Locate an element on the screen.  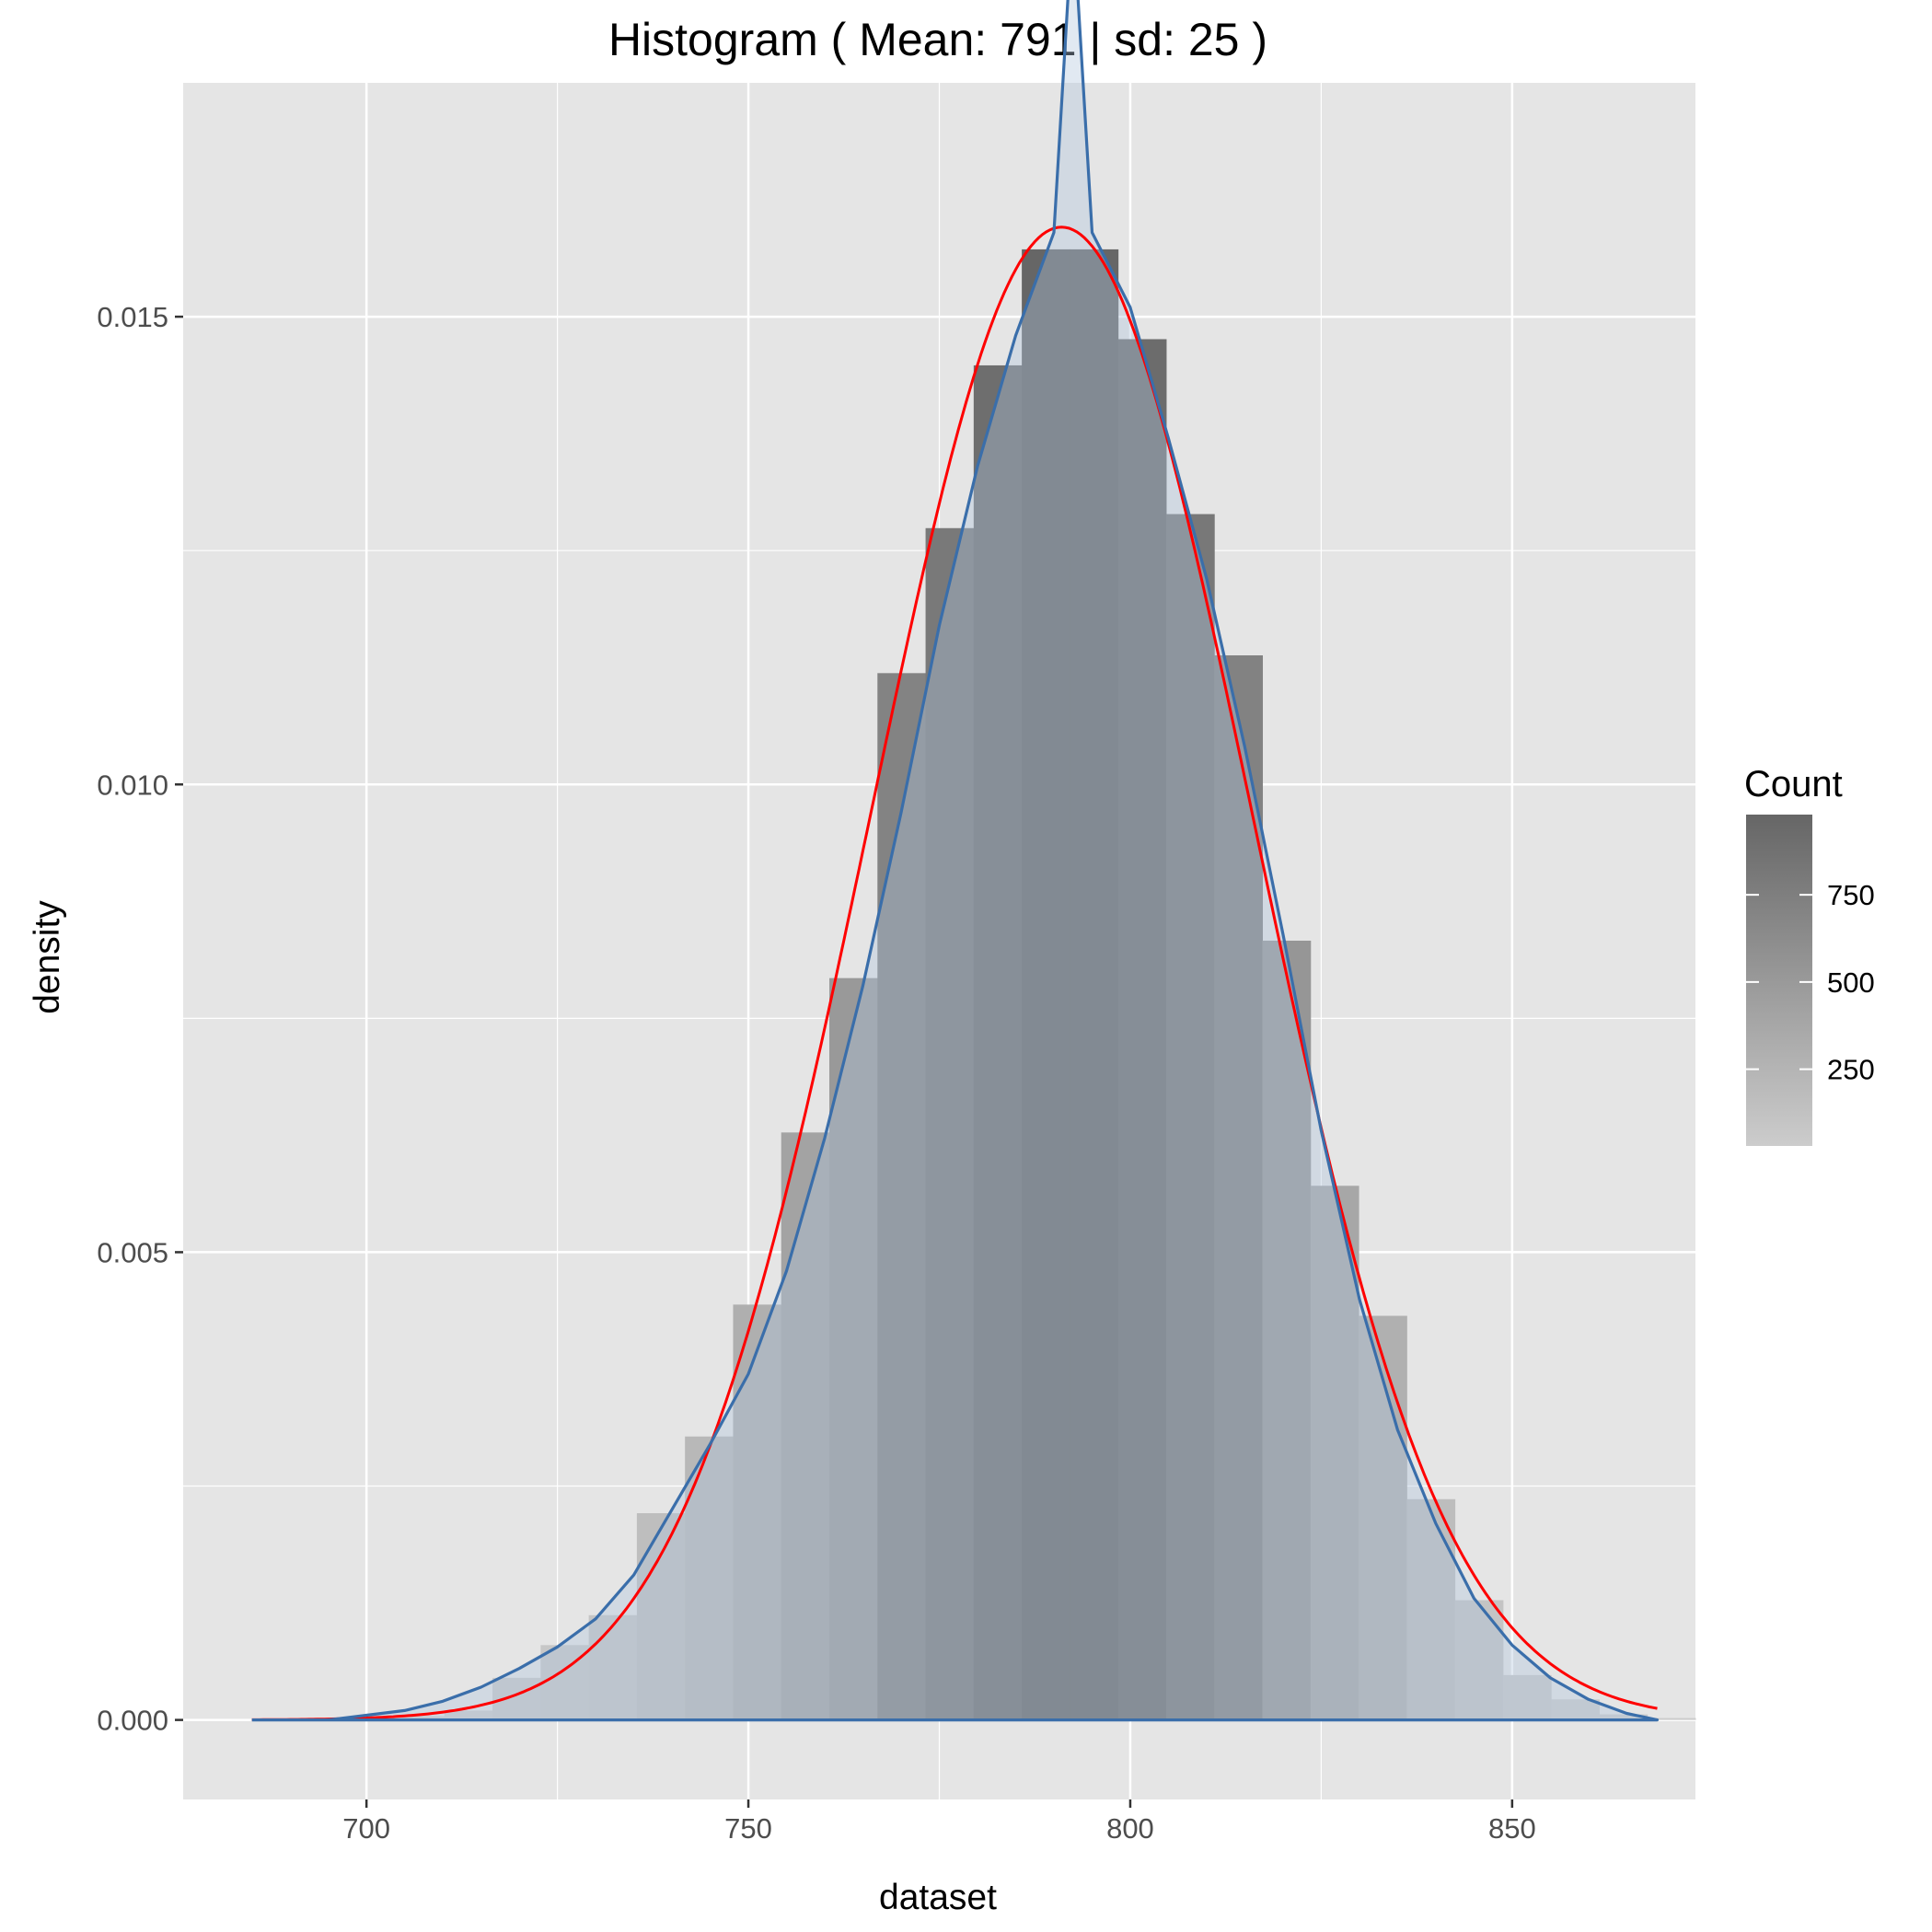
legend: Count 250 500 750 is located at coordinates (1810, 955).